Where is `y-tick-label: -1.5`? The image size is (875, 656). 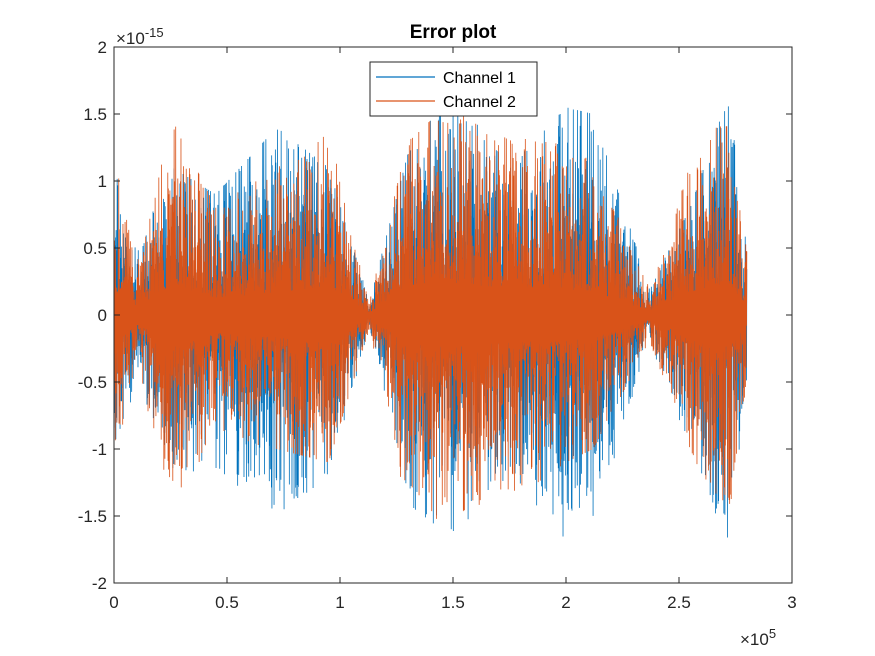
y-tick-label: -1.5 is located at coordinates (92, 516).